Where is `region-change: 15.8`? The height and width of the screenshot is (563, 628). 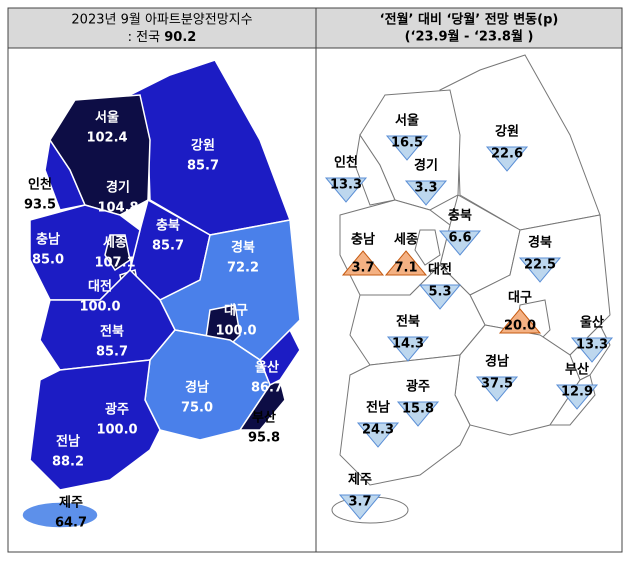 region-change: 15.8 is located at coordinates (418, 409).